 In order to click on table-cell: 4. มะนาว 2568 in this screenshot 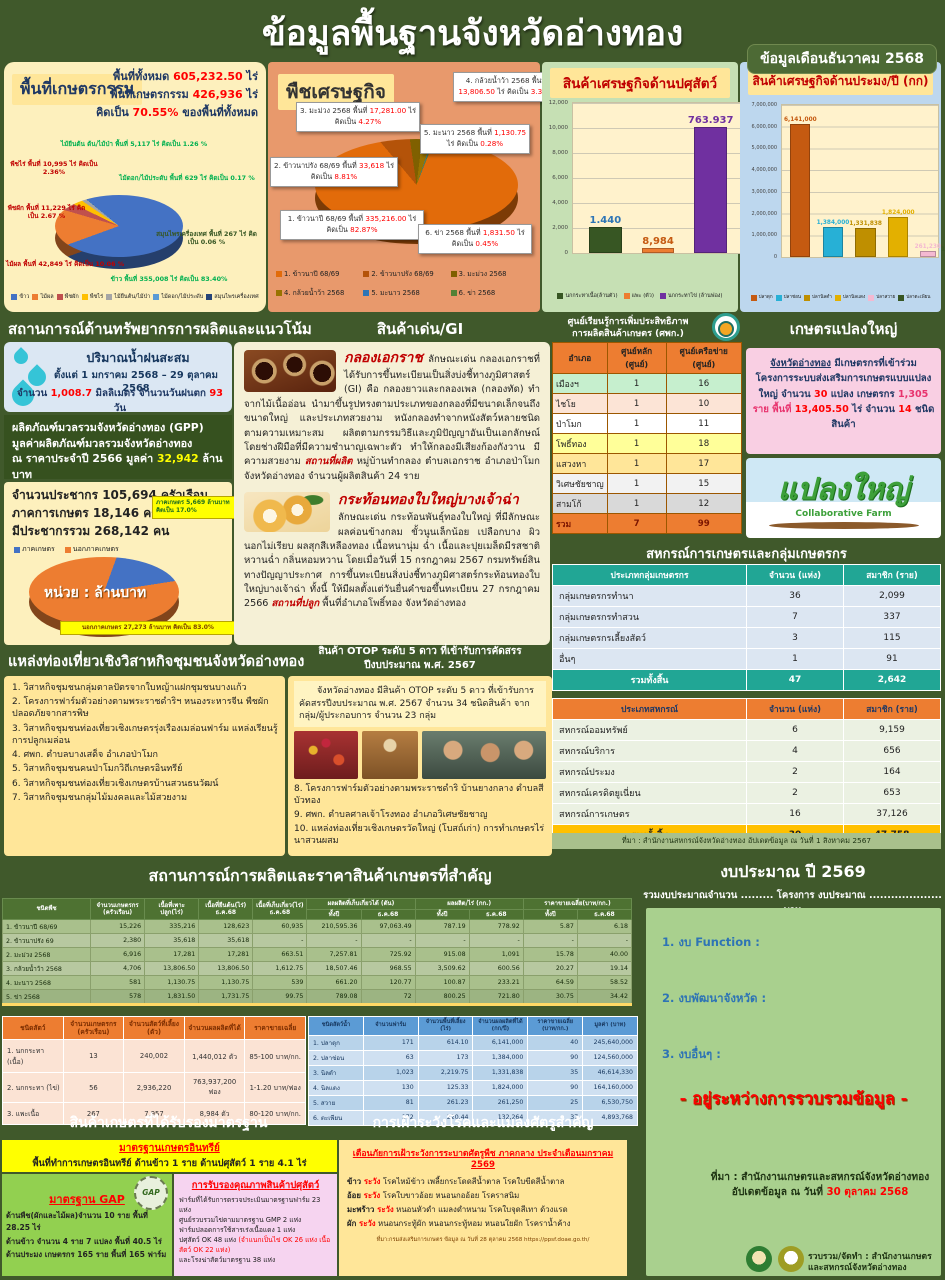, I will do `click(46, 982)`.